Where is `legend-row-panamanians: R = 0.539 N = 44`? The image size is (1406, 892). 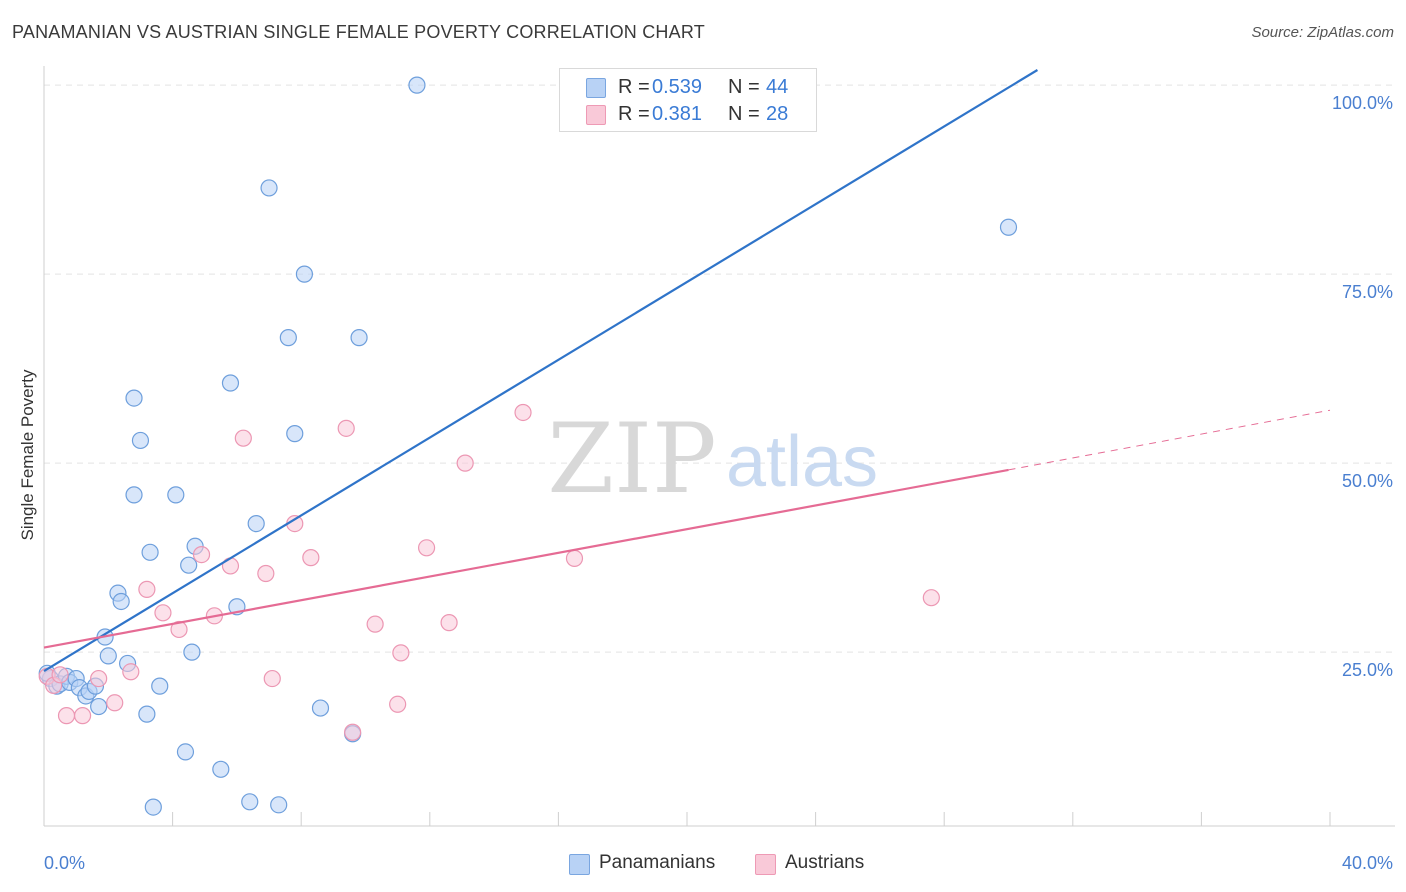
legend-row-panamanians: R = 0.539 N = 44 is located at coordinates (688, 87).